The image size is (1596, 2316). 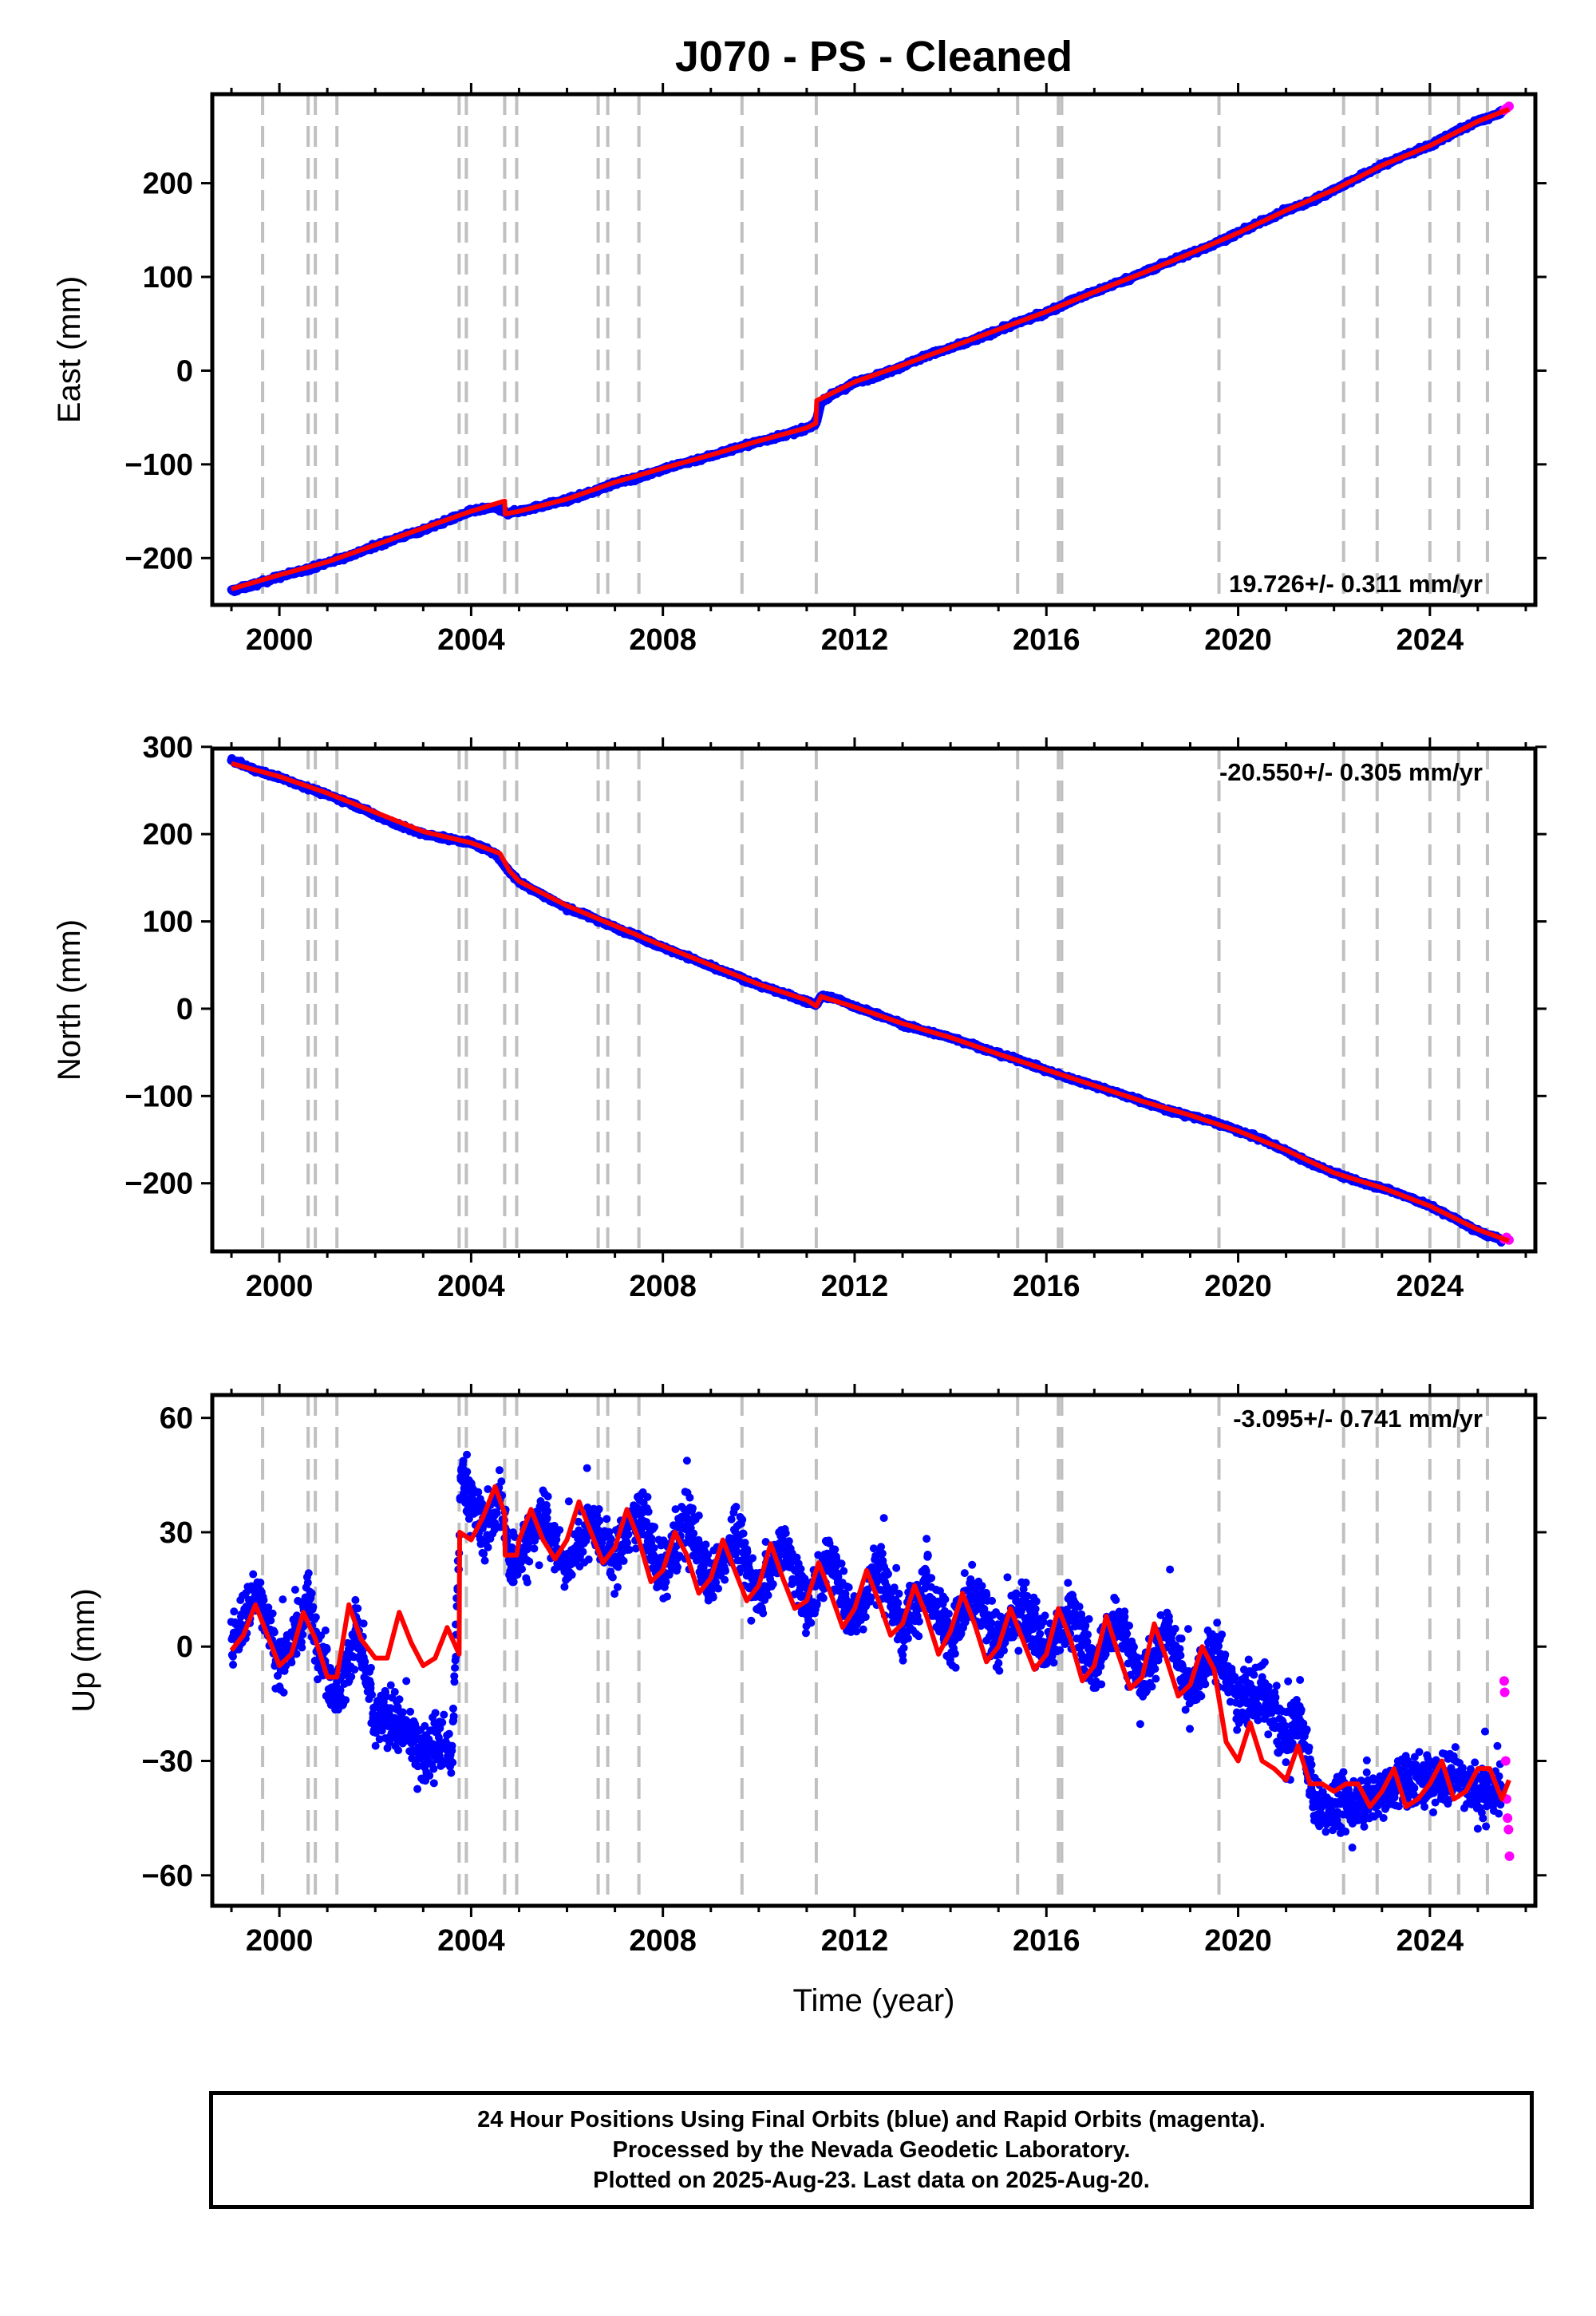 What do you see at coordinates (855, 640) in the screenshot?
I see `x-tick-label: 2012` at bounding box center [855, 640].